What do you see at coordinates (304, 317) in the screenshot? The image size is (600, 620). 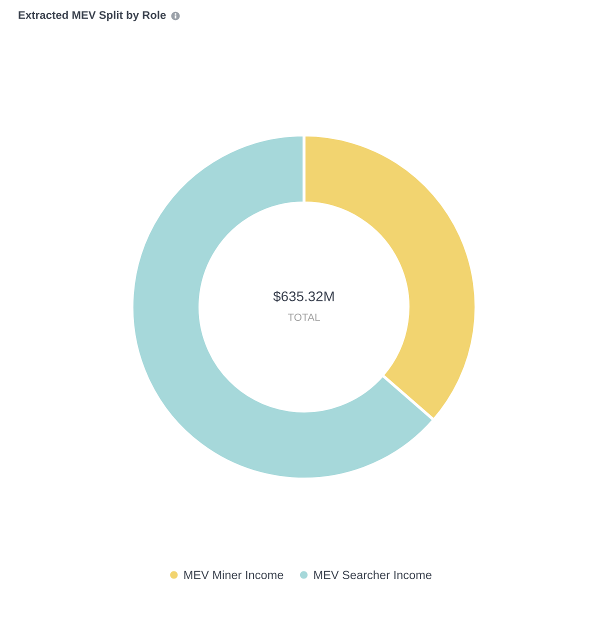 I see `text: TOTAL` at bounding box center [304, 317].